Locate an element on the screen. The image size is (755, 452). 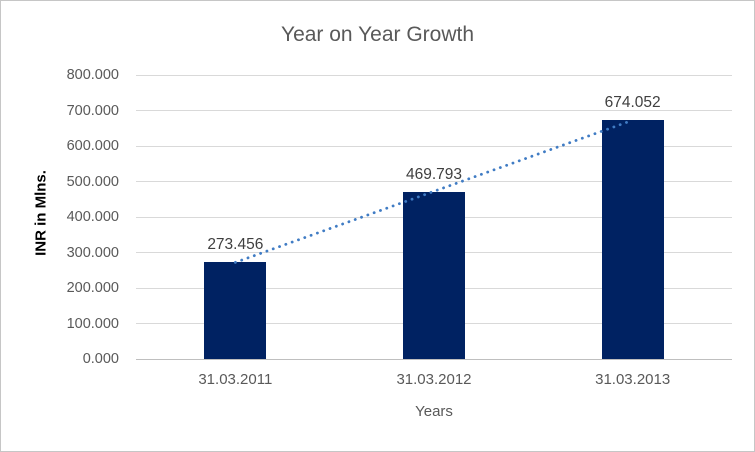
x-tick-label: 31.03.2012 is located at coordinates (434, 379).